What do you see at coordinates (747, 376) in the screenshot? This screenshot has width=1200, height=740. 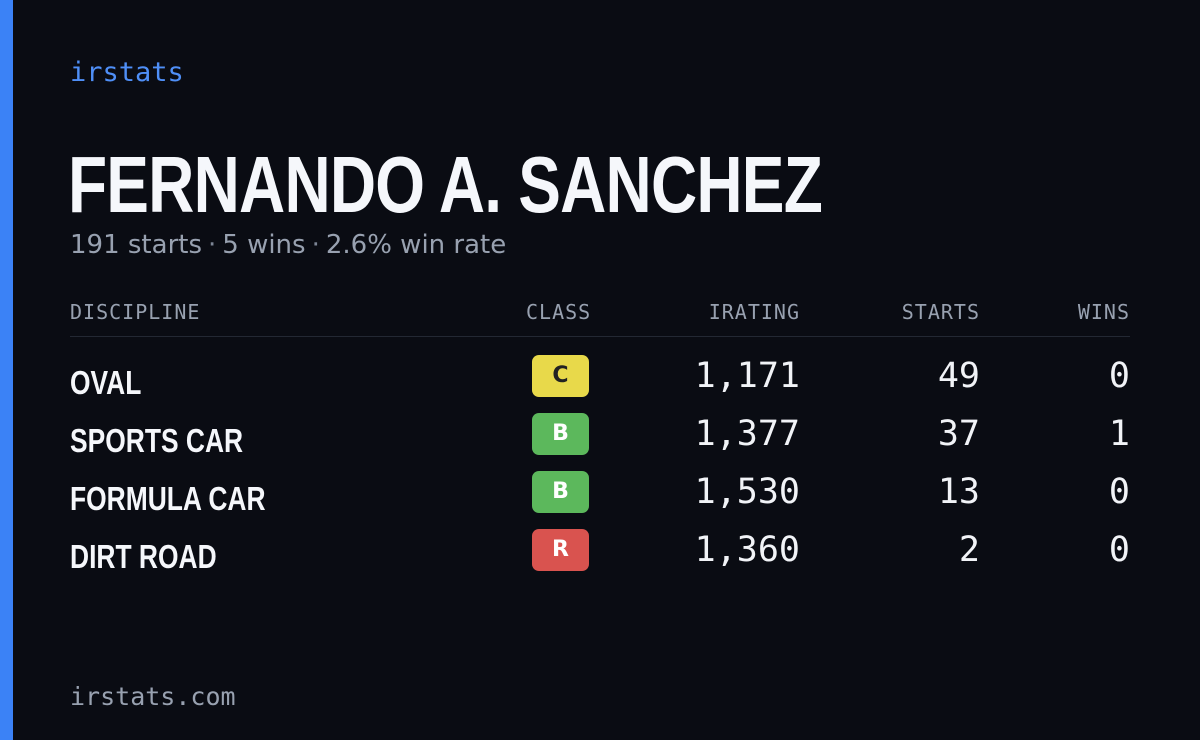 I see `row-irating: 1,171` at bounding box center [747, 376].